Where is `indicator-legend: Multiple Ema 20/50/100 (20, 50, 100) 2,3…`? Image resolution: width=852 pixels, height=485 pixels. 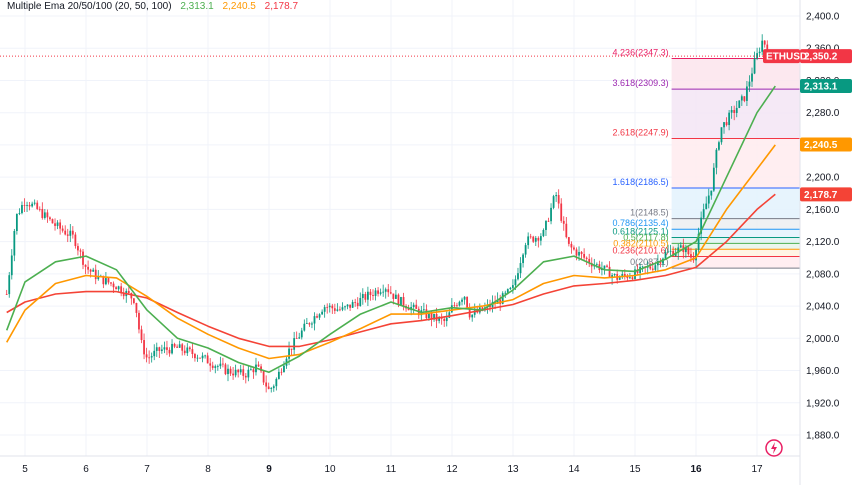 indicator-legend: Multiple Ema 20/50/100 (20, 50, 100) 2,3… is located at coordinates (155, 6).